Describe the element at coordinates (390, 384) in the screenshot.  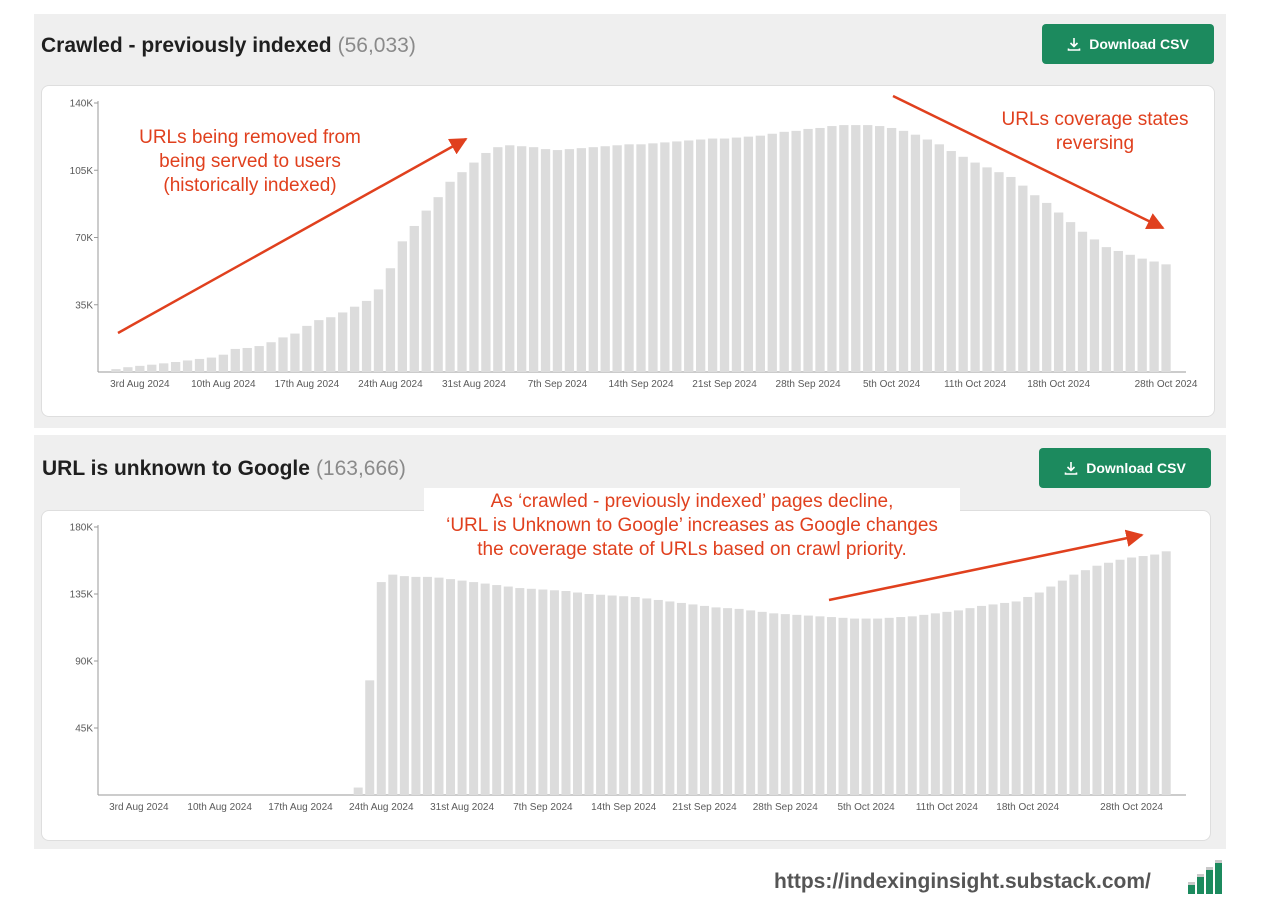
I see `x-tick-label: 24th Aug 2024` at that location.